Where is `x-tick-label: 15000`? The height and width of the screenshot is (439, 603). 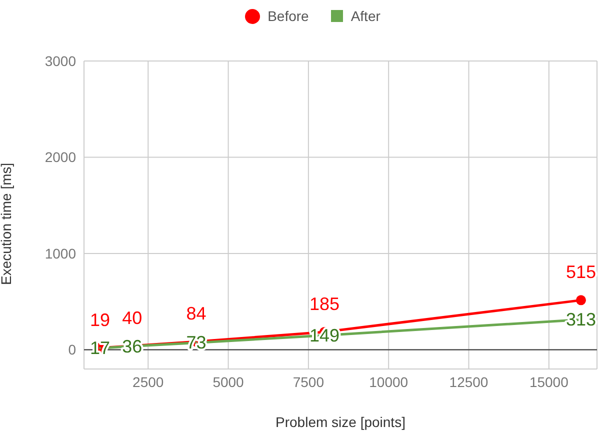 x-tick-label: 15000 is located at coordinates (549, 382).